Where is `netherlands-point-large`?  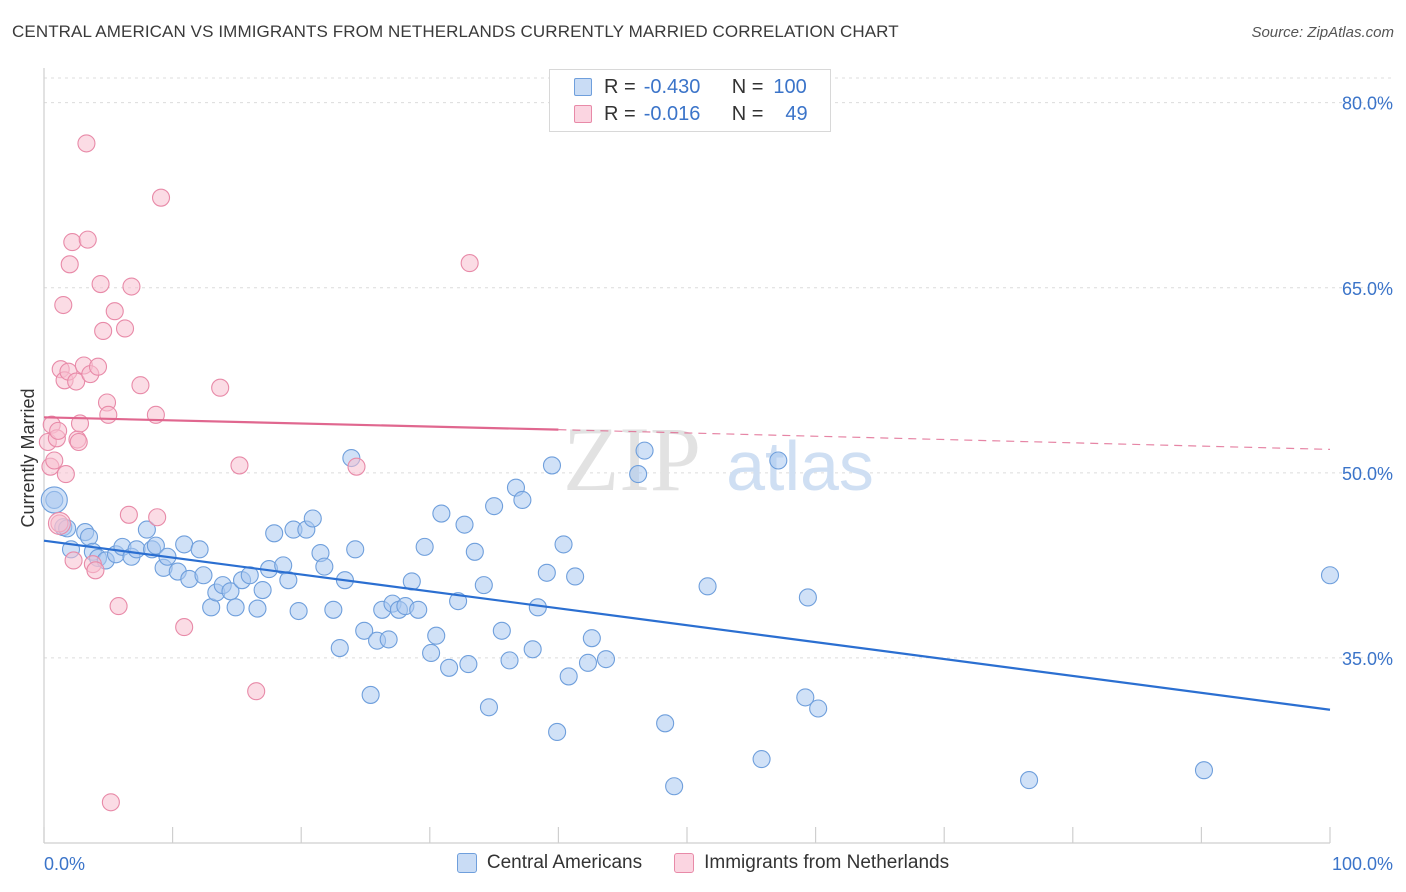
netherlands-point-large is located at coordinates (59, 523).